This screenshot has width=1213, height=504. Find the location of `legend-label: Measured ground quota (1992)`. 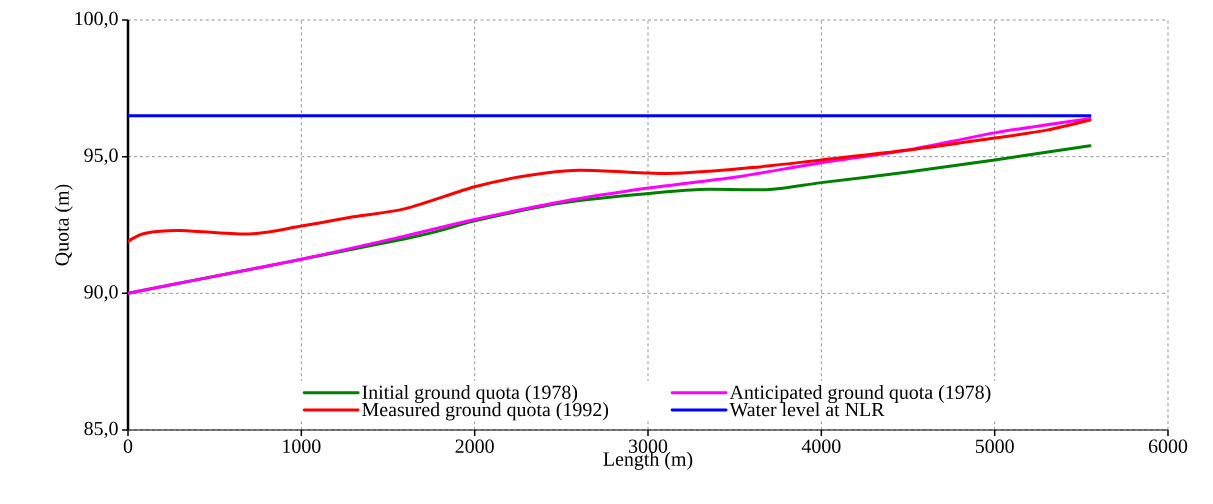

legend-label: Measured ground quota (1992) is located at coordinates (485, 411).